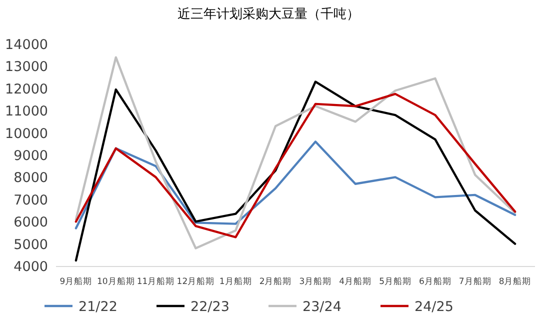 This screenshot has width=537, height=323. I want to click on x-tick-label: 8月船期, so click(515, 281).